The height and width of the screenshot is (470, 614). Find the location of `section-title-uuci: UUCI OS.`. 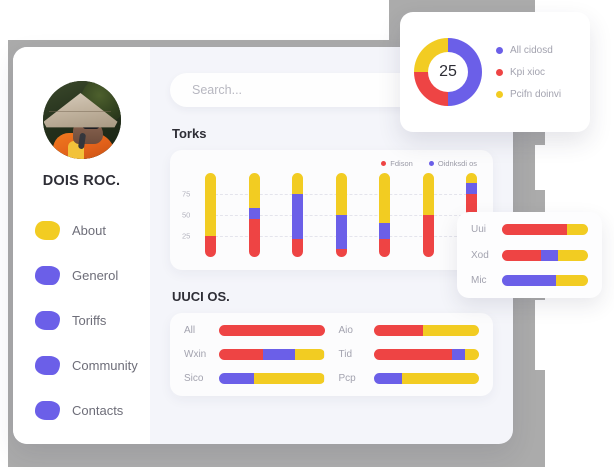

section-title-uuci: UUCI OS. is located at coordinates (201, 296).